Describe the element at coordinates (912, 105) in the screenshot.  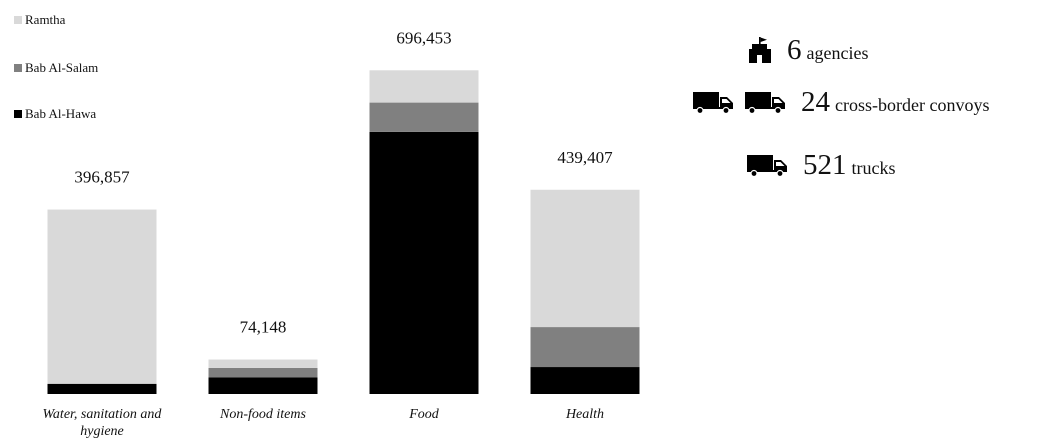
I see `stat-label-convoys: cross-border convoys` at that location.